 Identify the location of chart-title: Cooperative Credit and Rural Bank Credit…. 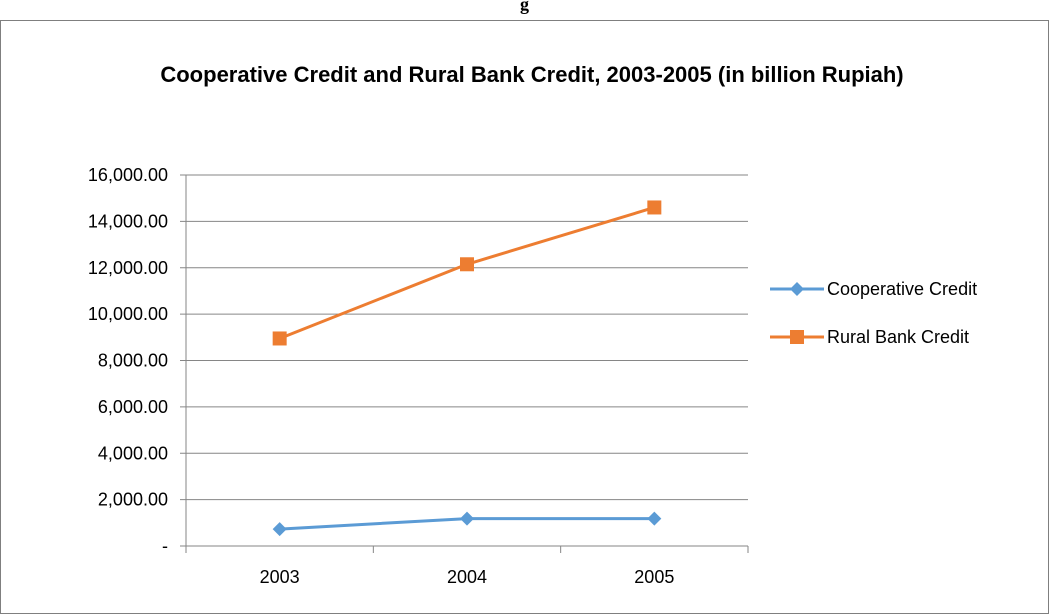
(531, 74).